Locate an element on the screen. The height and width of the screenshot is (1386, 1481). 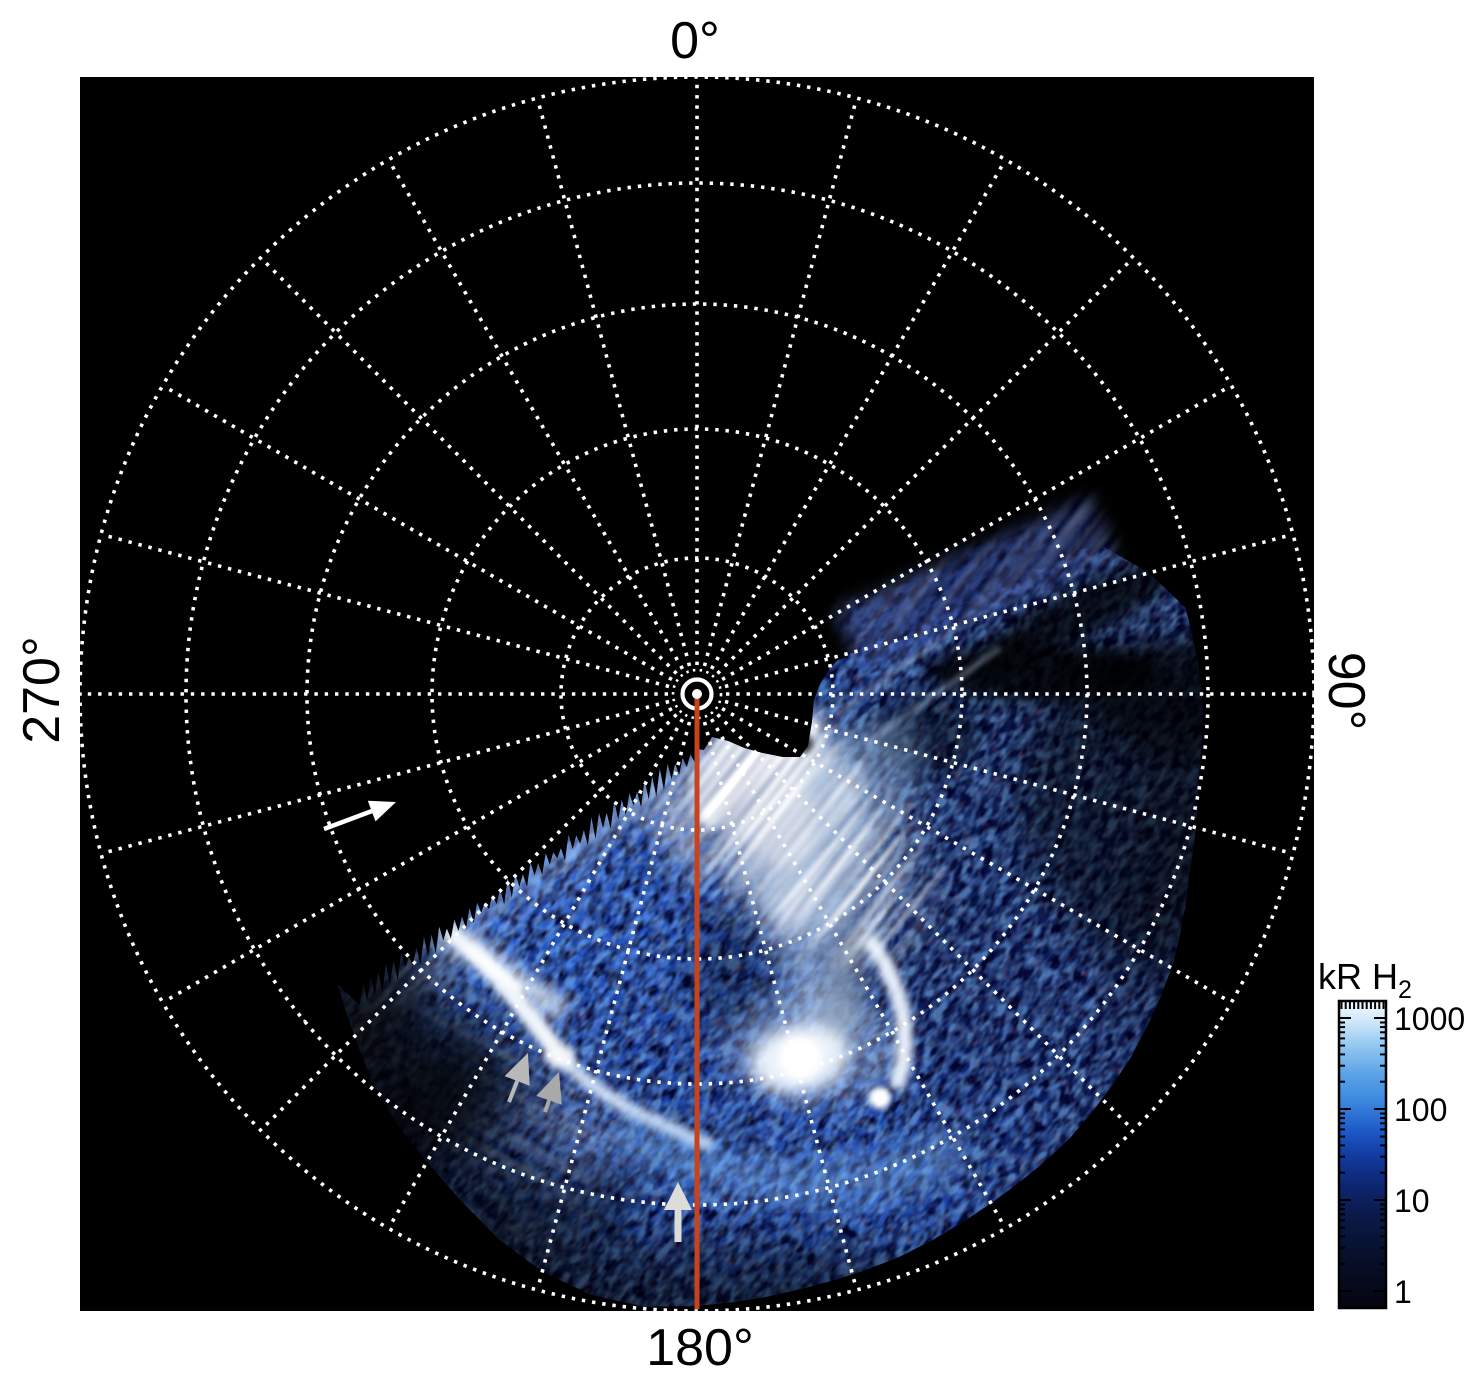
svg-text: 100 is located at coordinates (1420, 1110).